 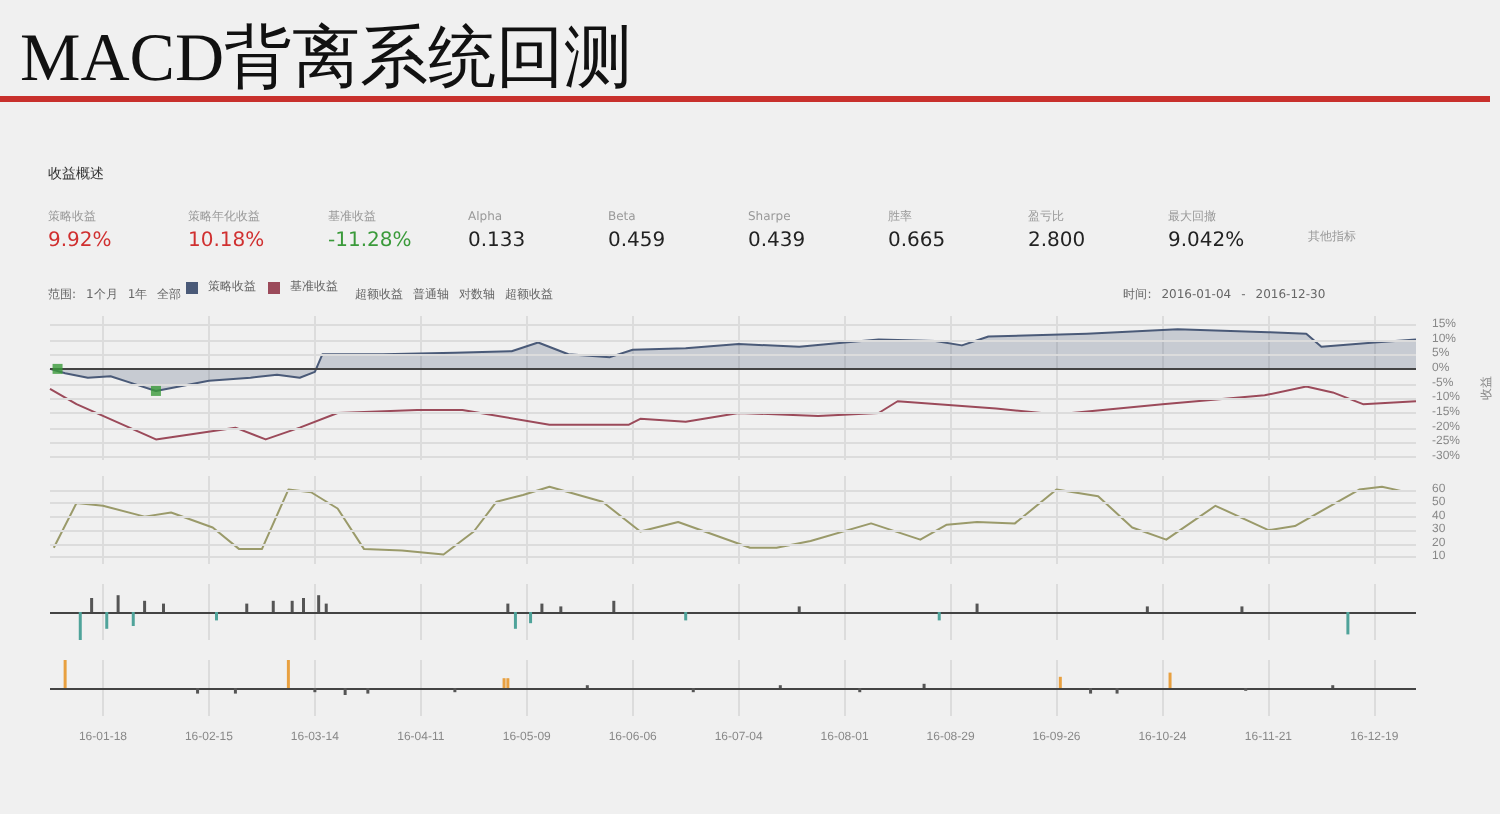 I want to click on text: MACD背离系统回测, so click(x=326, y=60).